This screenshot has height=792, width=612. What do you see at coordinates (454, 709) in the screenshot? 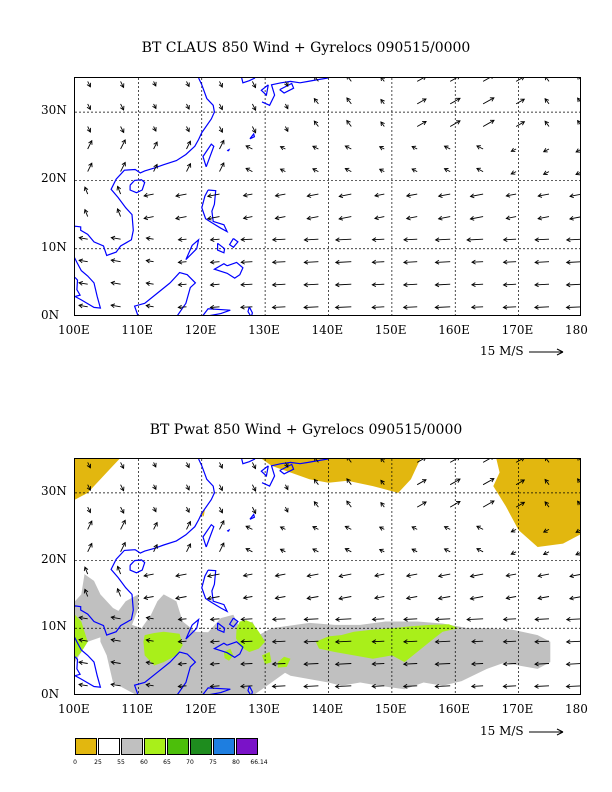
I see `panel2-xtick: 160E` at bounding box center [454, 709].